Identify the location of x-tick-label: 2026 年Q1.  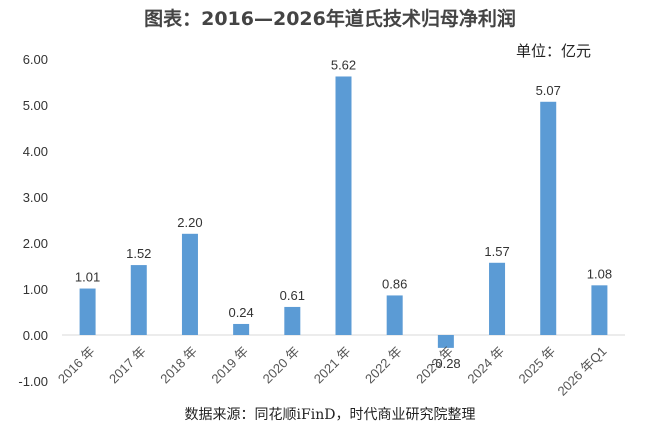
(581, 371).